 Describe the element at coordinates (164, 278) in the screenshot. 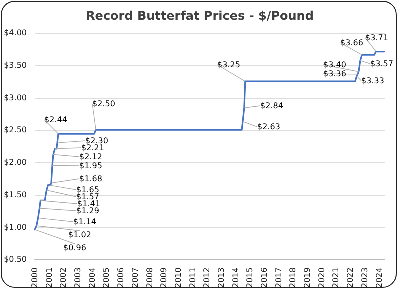

I see `x-tick-label: 2009` at that location.